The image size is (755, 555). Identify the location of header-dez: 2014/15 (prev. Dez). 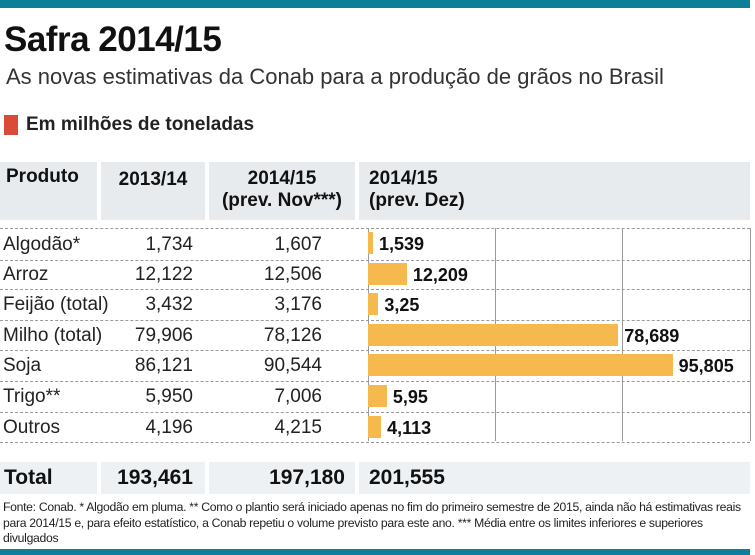
(554, 191).